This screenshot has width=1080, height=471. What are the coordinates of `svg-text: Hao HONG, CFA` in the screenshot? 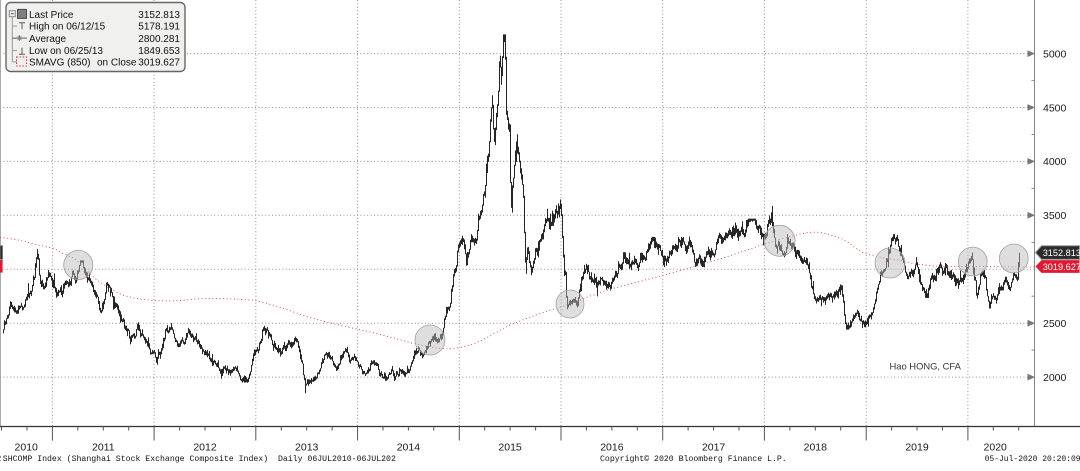 It's located at (926, 366).